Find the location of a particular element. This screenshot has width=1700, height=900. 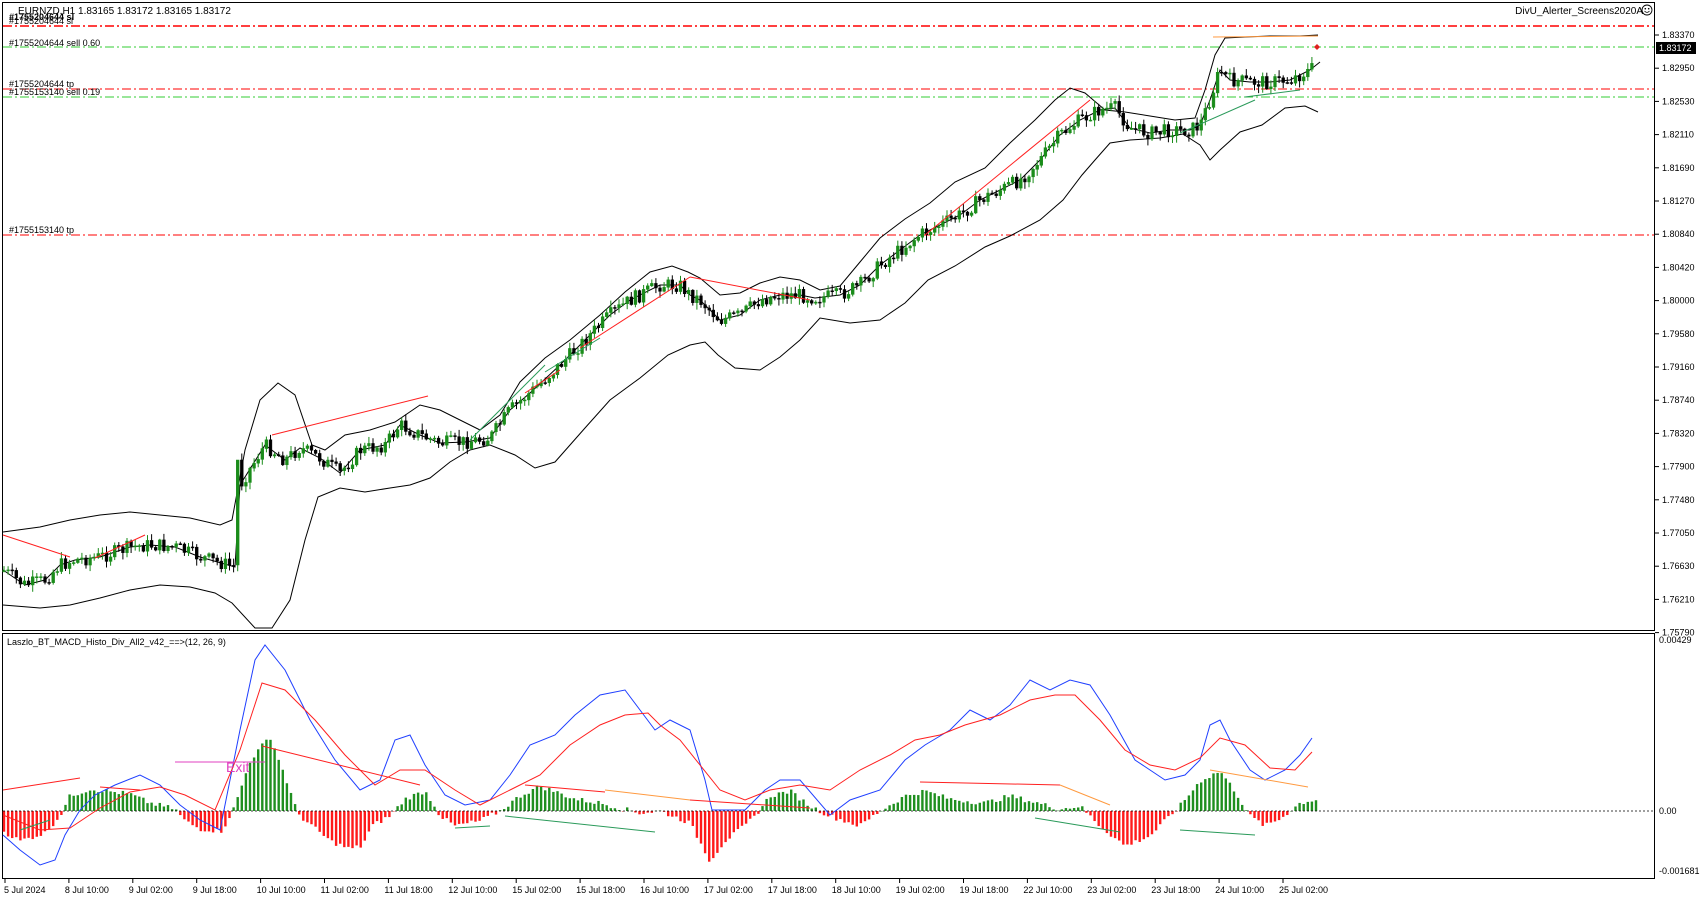

price-tick-label: 1.82950 is located at coordinates (1678, 68).